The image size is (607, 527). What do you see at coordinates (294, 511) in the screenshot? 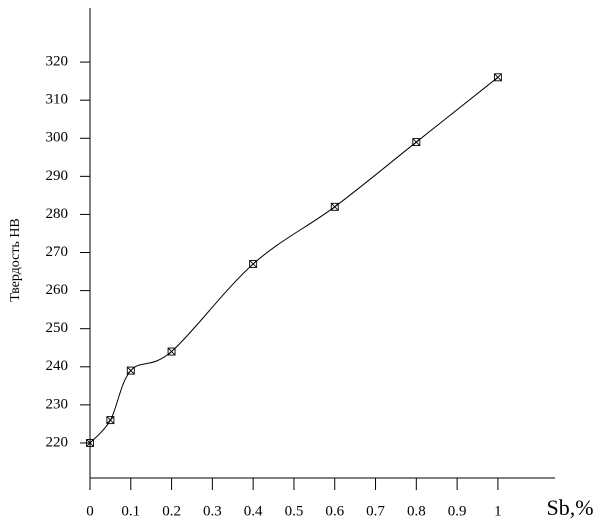
I see `x-tick-label: 0.5` at bounding box center [294, 511].